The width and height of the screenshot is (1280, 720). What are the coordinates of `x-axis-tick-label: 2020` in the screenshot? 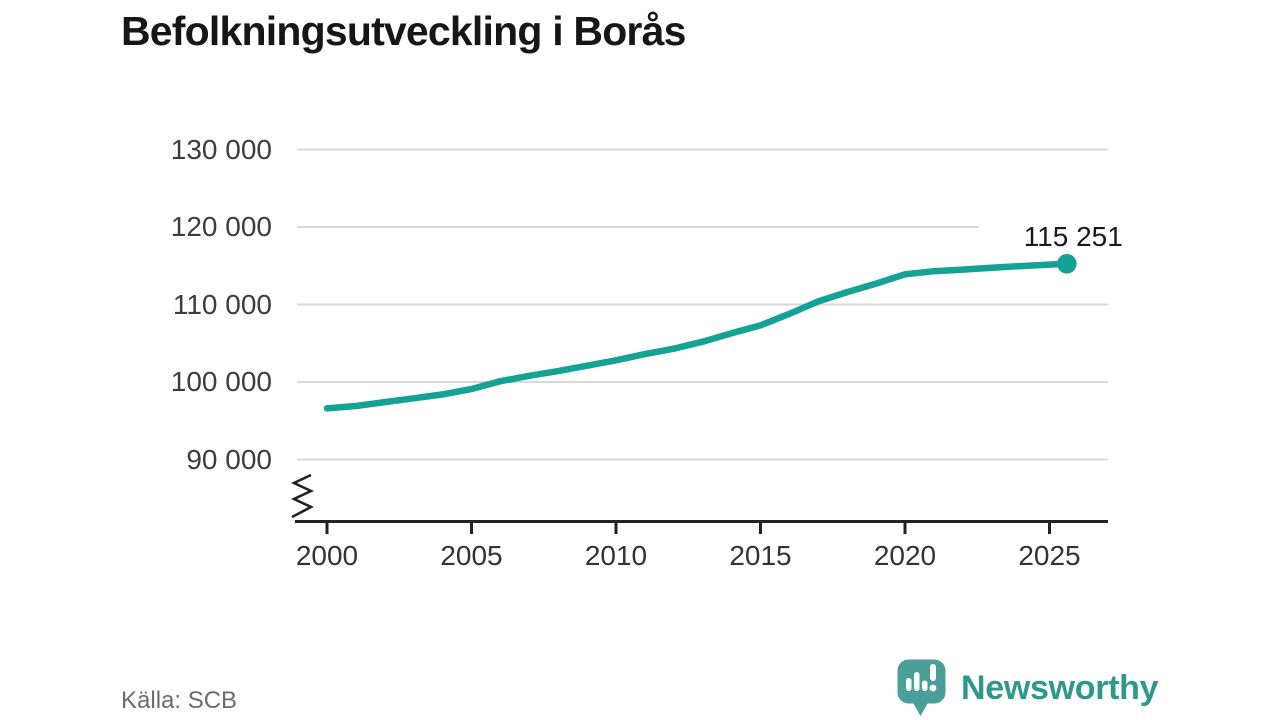 It's located at (905, 555).